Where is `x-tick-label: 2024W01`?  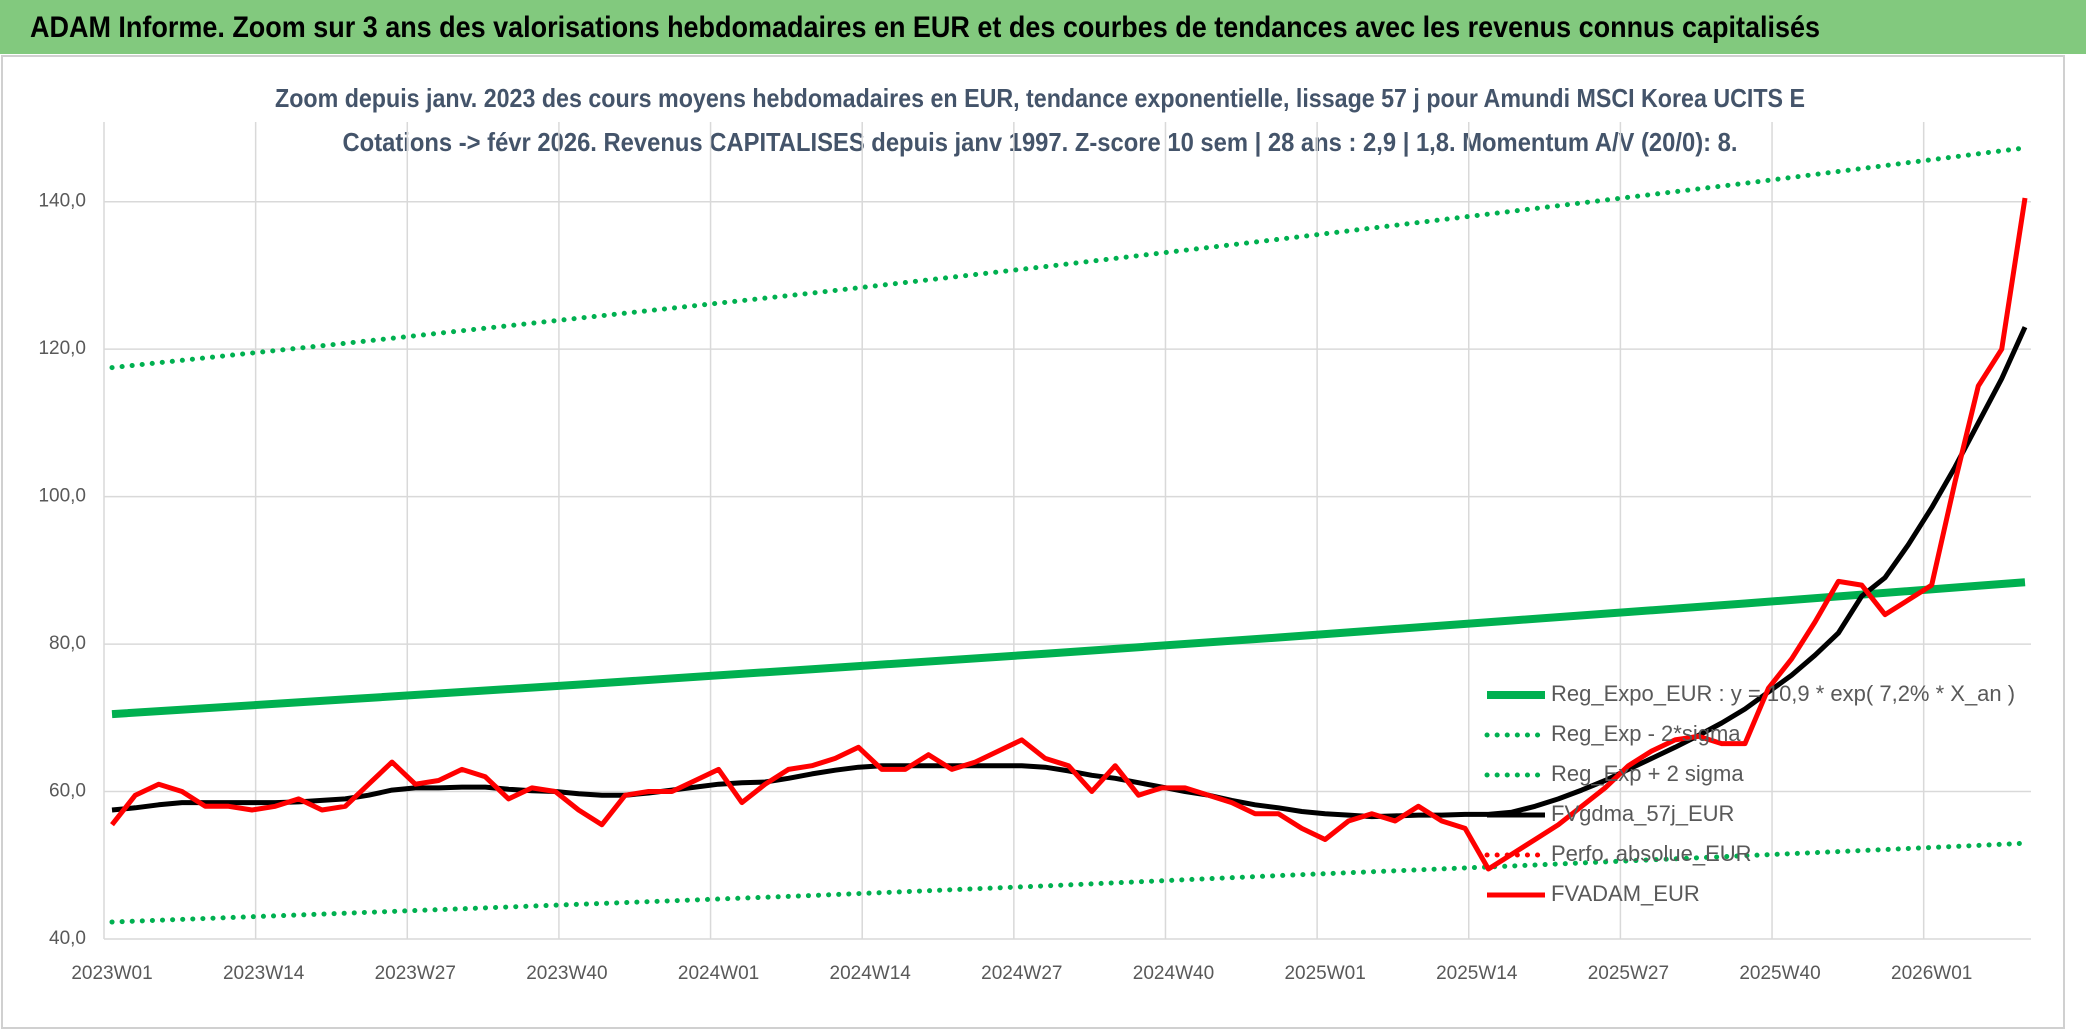 x-tick-label: 2024W01 is located at coordinates (718, 973).